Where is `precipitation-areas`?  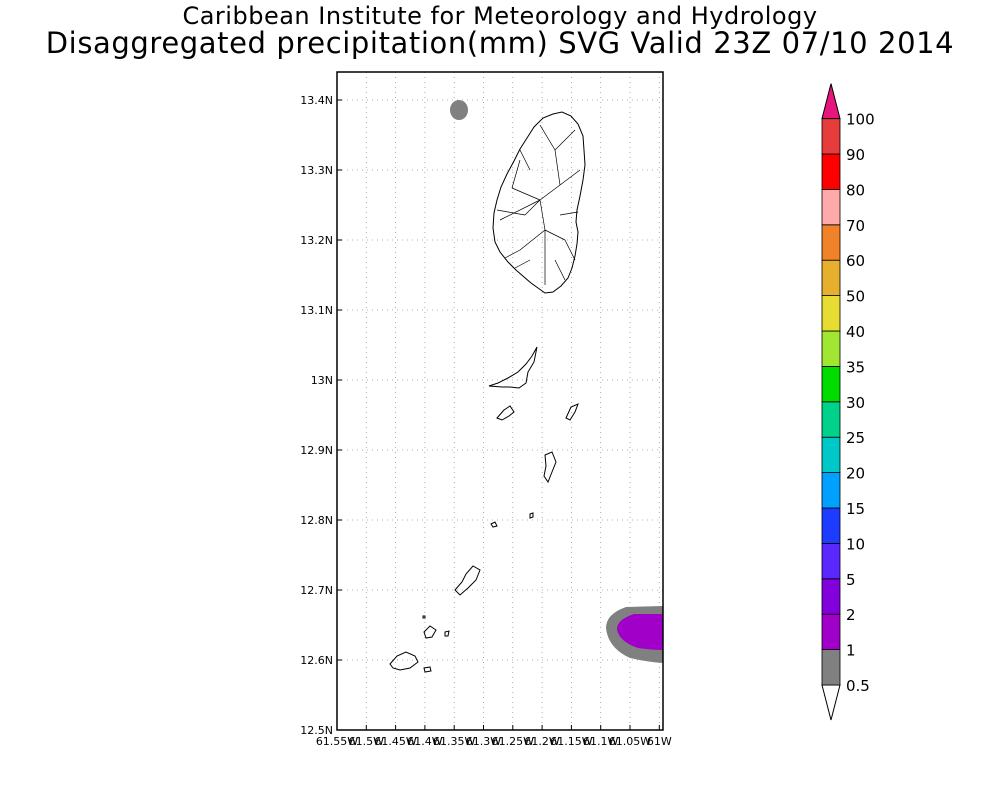 precipitation-areas is located at coordinates (556, 381).